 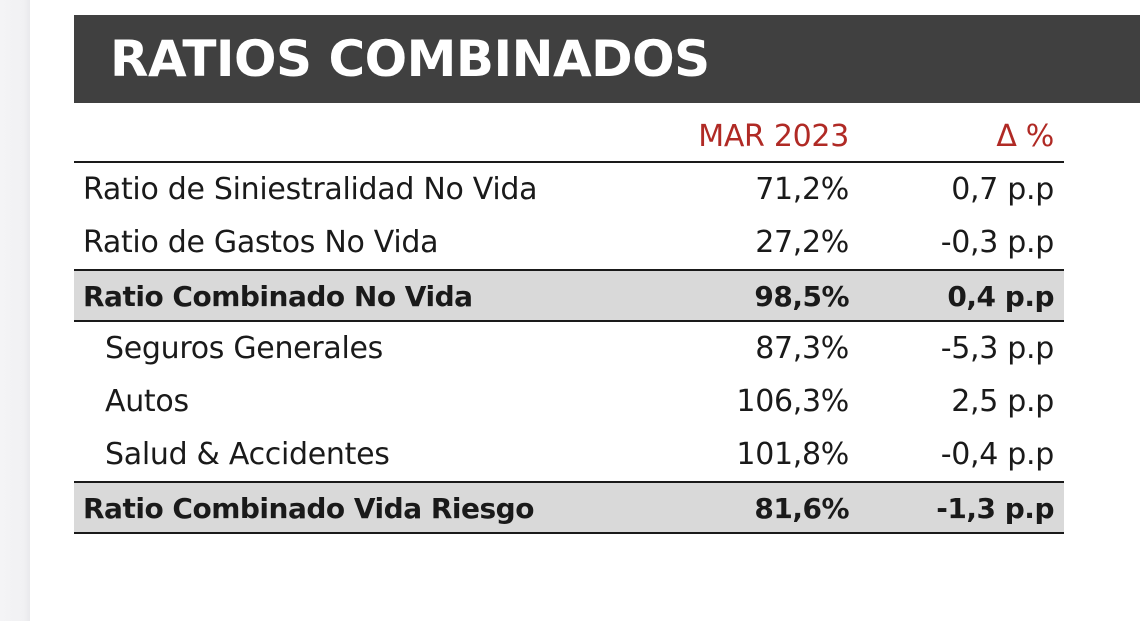 What do you see at coordinates (278, 296) in the screenshot?
I see `row-label: Ratio Combinado No Vida` at bounding box center [278, 296].